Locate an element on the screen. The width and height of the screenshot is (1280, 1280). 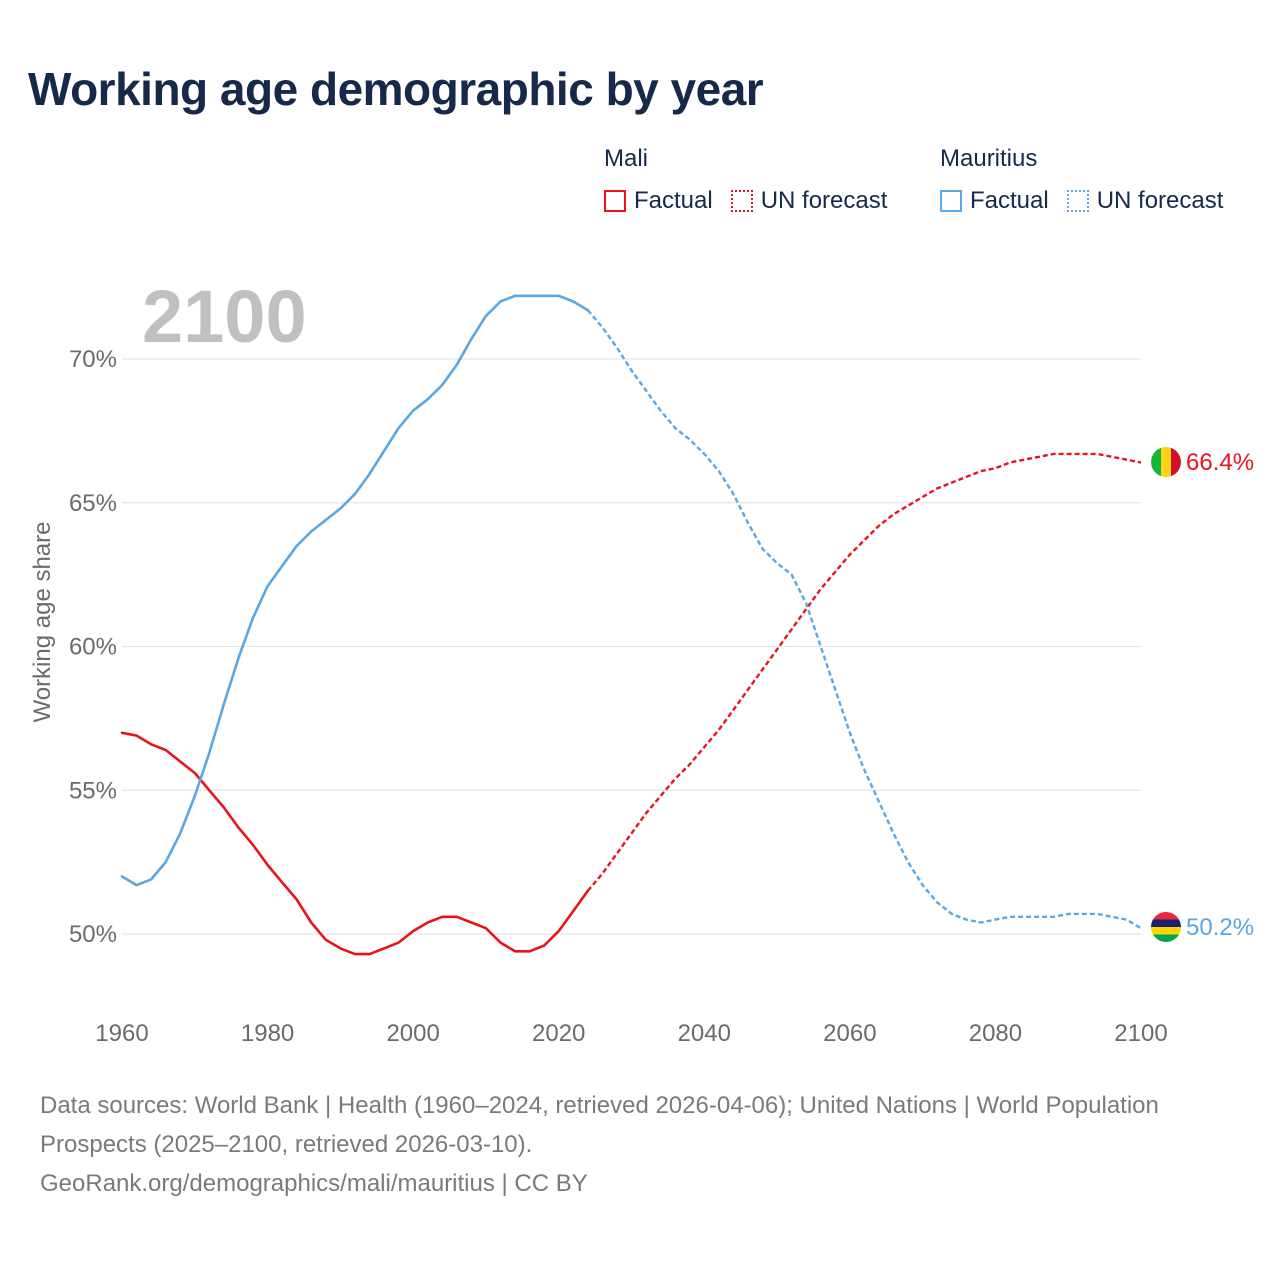
end-label-mauritius: 50.2% is located at coordinates (1220, 927).